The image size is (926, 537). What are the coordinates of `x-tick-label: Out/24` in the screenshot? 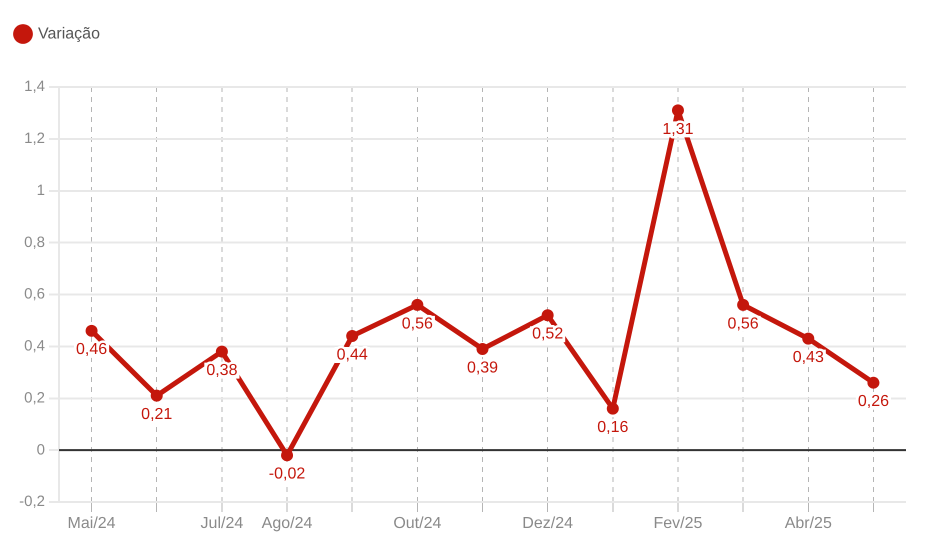 It's located at (417, 523).